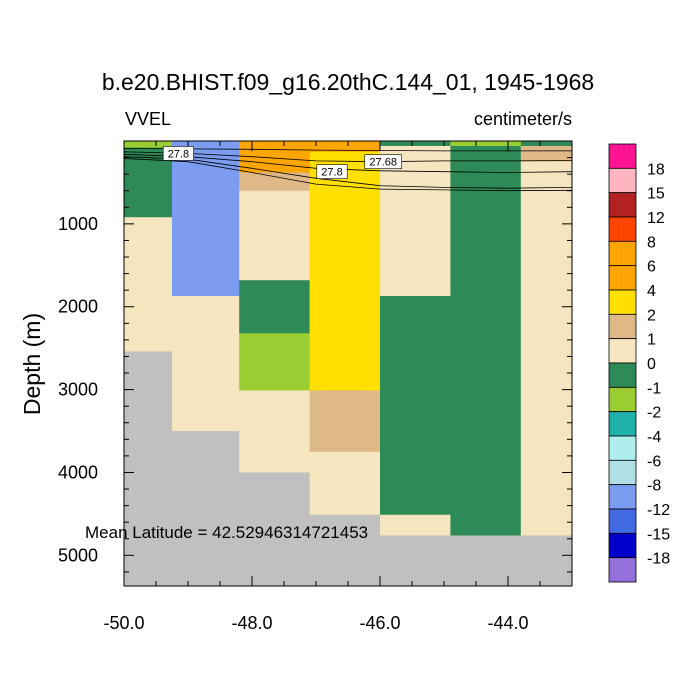 The height and width of the screenshot is (700, 700). I want to click on x-tick-label: -48.0, so click(251, 623).